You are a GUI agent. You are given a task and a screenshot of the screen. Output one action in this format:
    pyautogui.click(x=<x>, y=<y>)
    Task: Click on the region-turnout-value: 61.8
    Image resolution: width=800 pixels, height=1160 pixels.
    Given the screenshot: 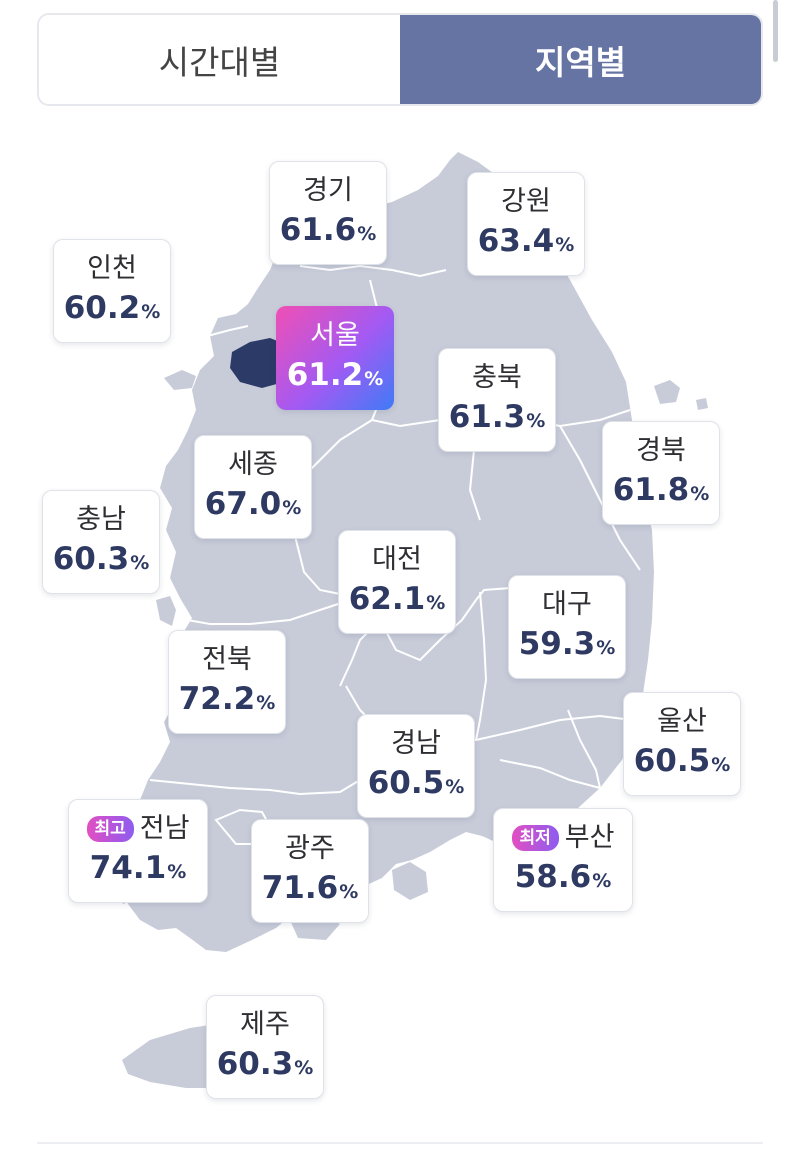 What is the action you would take?
    pyautogui.click(x=651, y=489)
    